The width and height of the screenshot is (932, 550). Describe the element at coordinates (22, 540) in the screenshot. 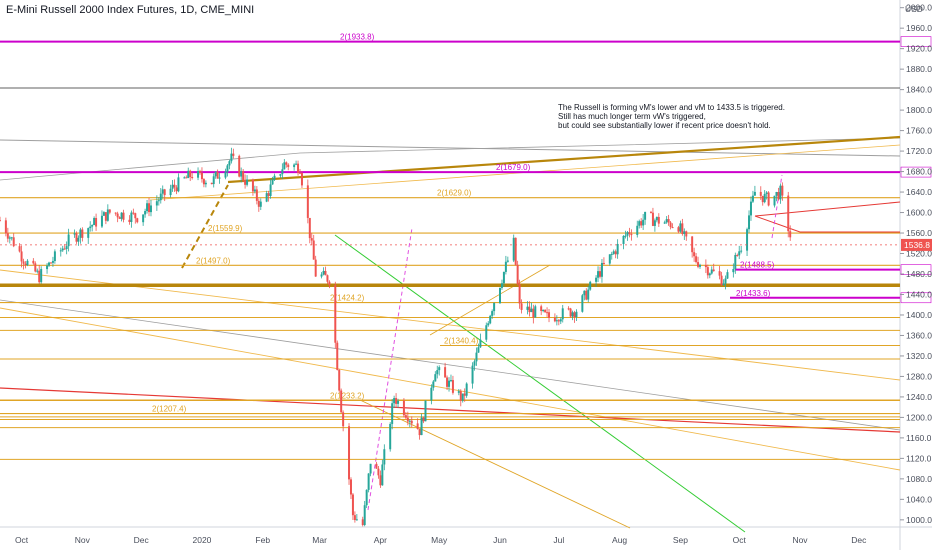

I see `x-tick-label: Oct` at that location.